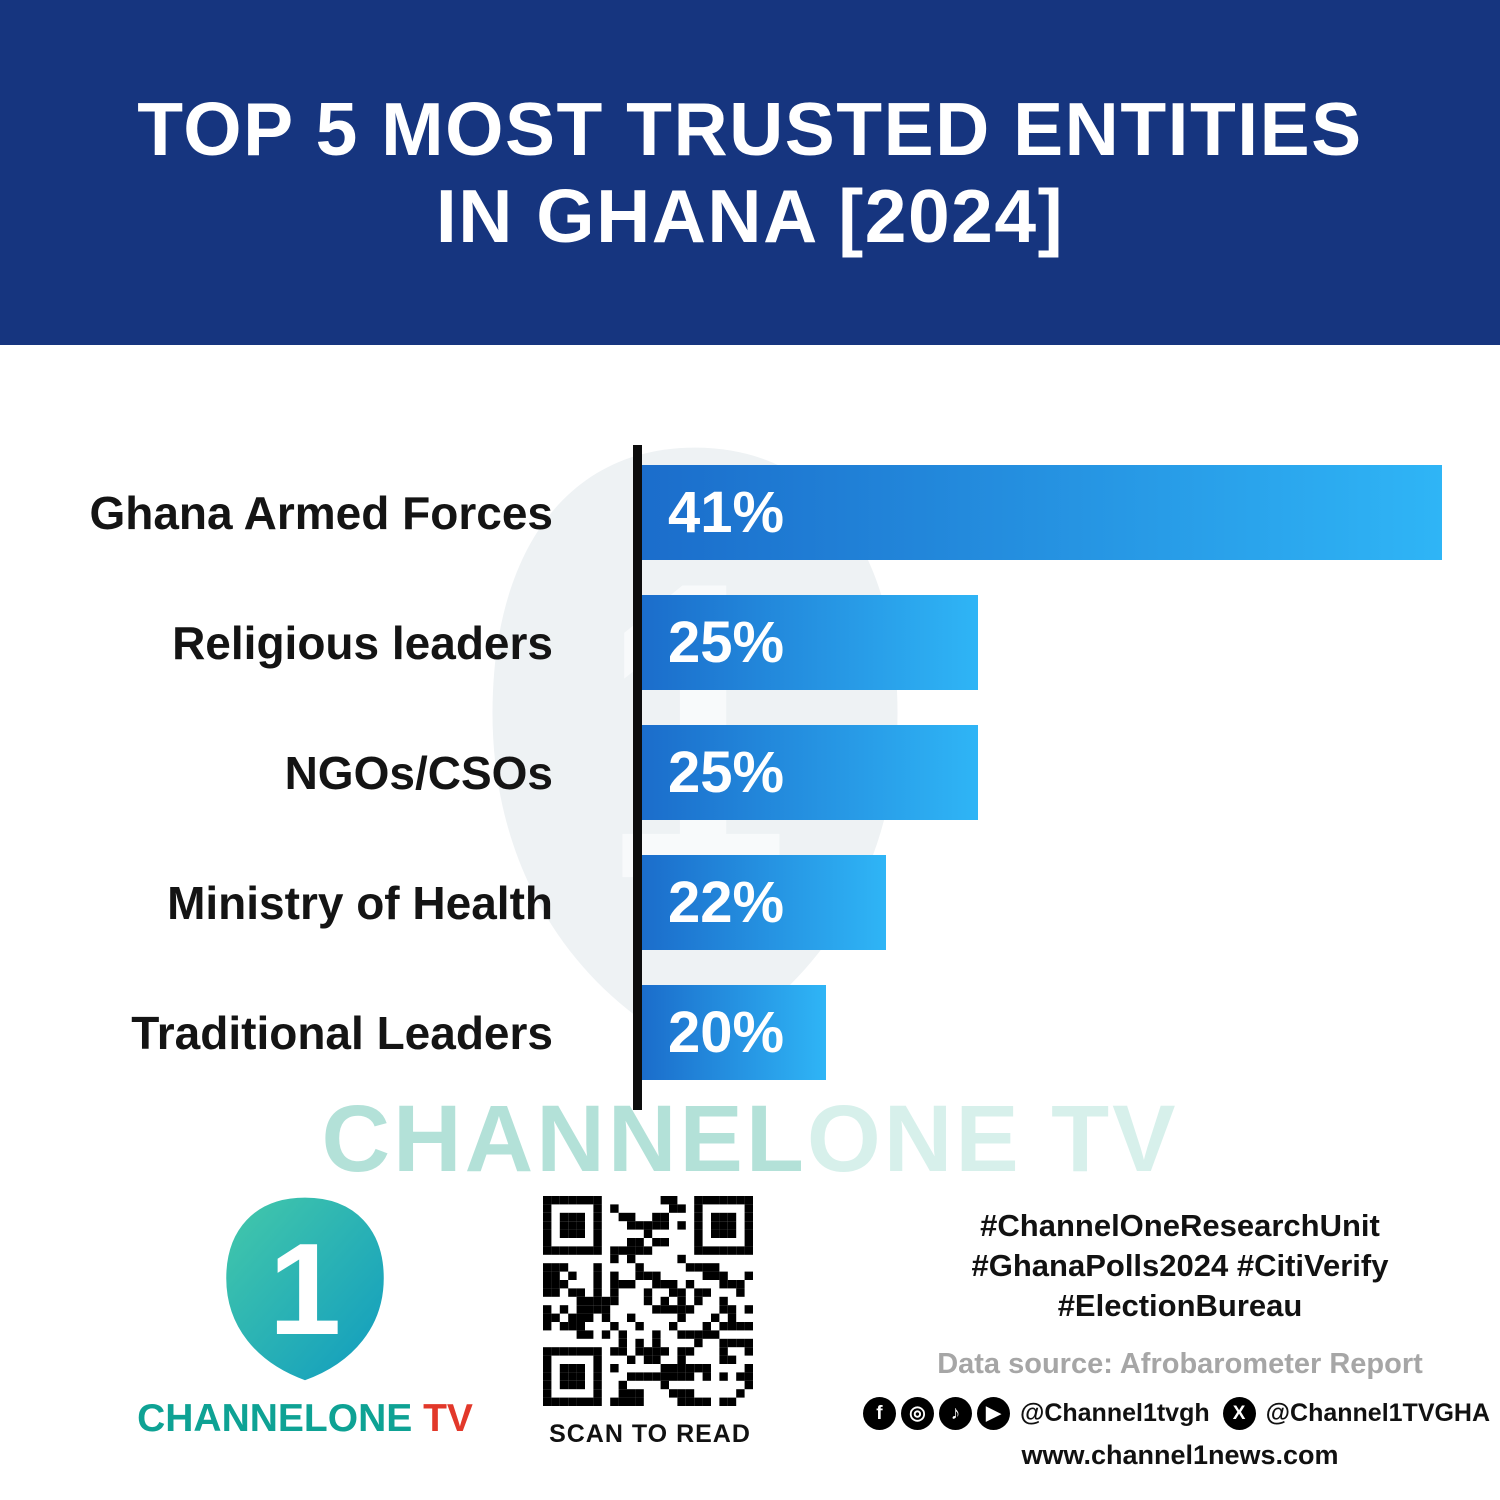 The width and height of the screenshot is (1500, 1500). I want to click on value-label: 41%, so click(726, 512).